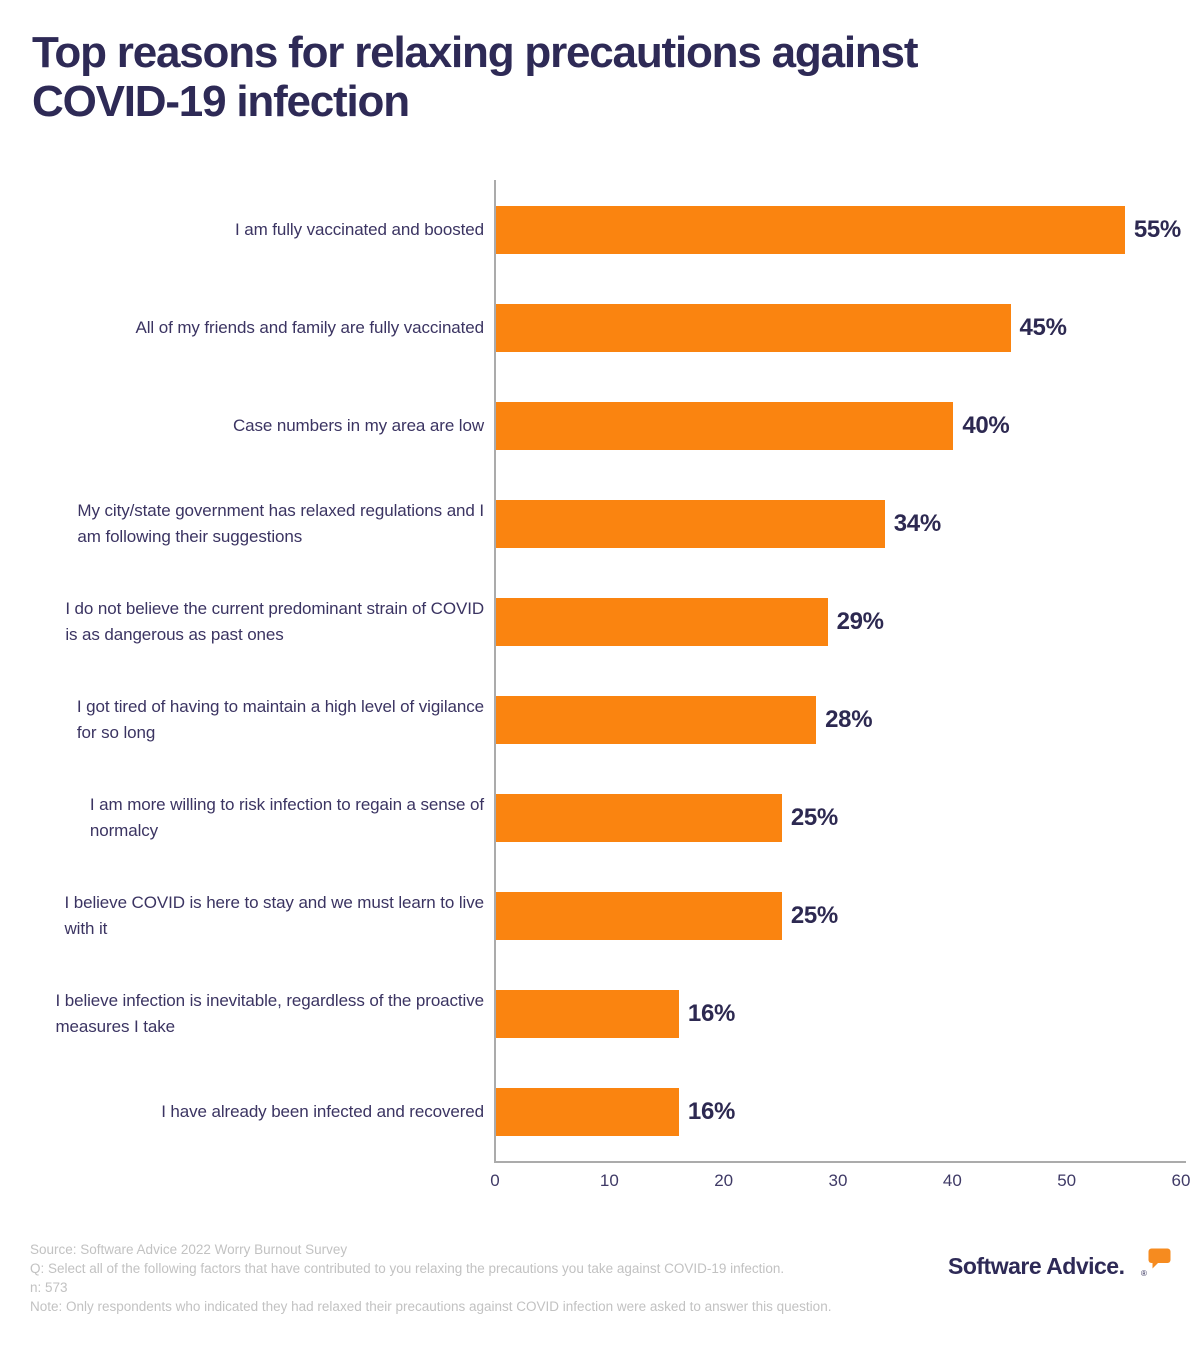  I want to click on y-axis-line, so click(495, 671).